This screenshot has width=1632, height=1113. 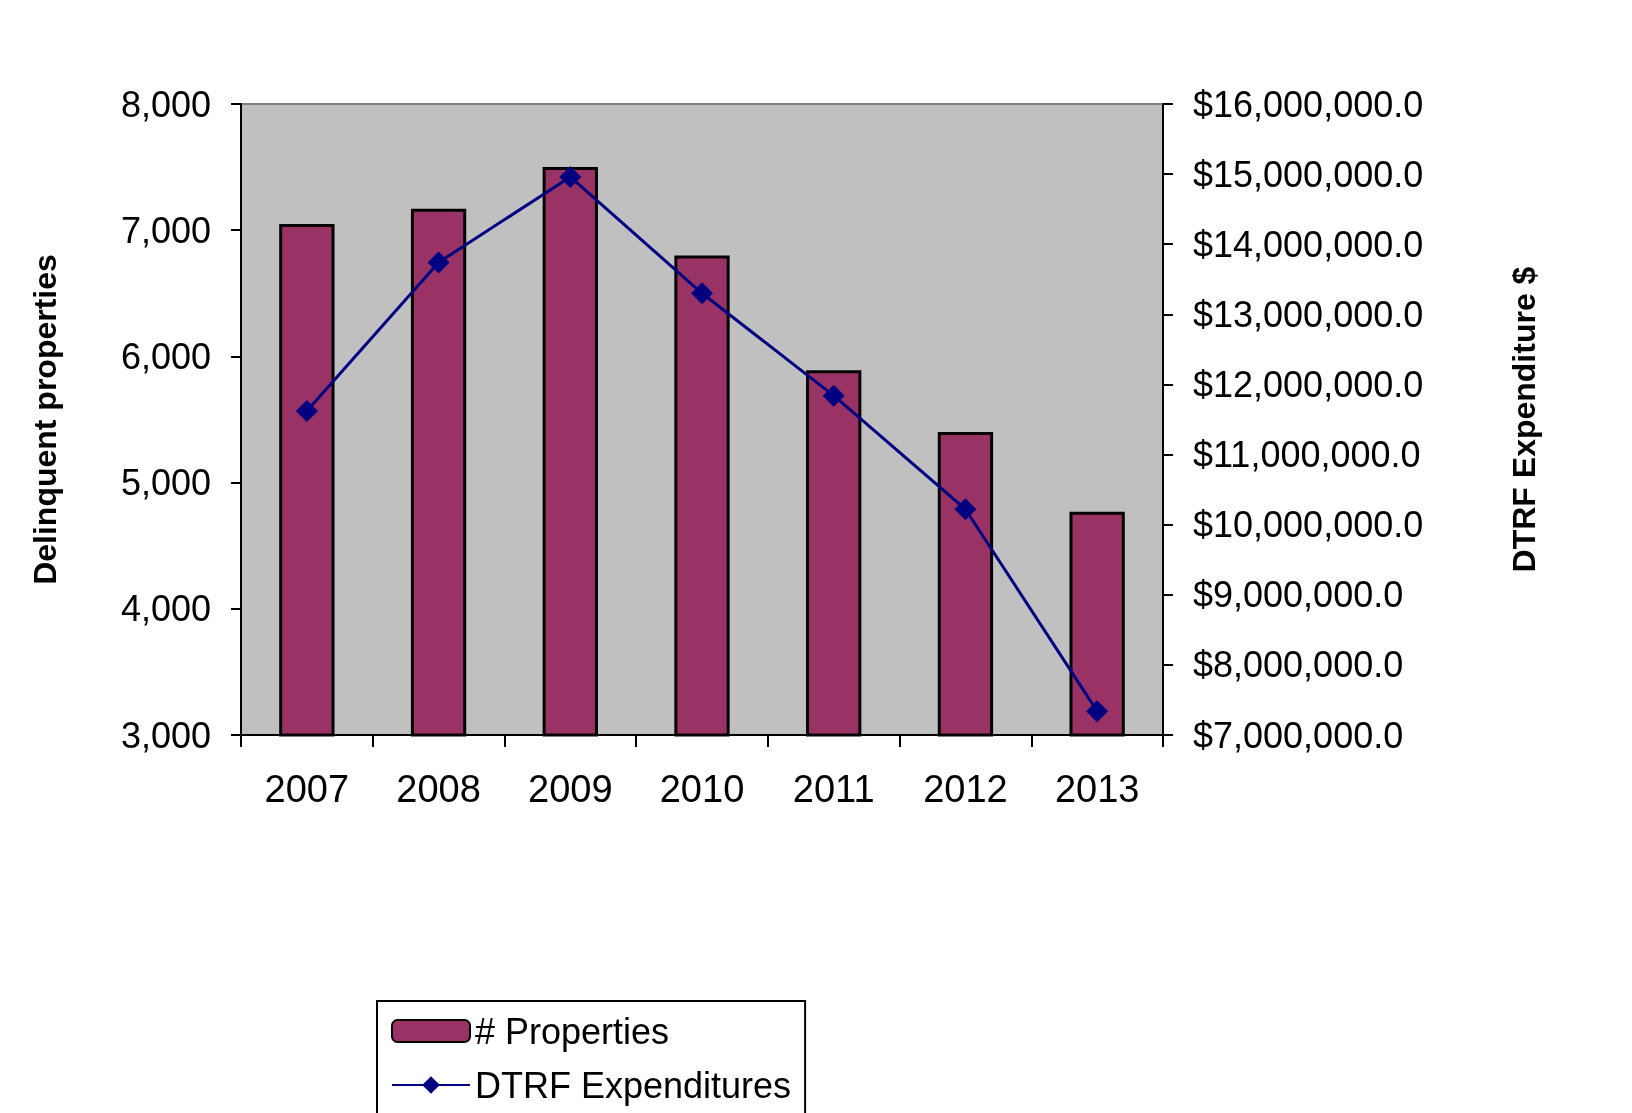 What do you see at coordinates (1524, 419) in the screenshot?
I see `y2-axis-title: DTRF Expenditure $` at bounding box center [1524, 419].